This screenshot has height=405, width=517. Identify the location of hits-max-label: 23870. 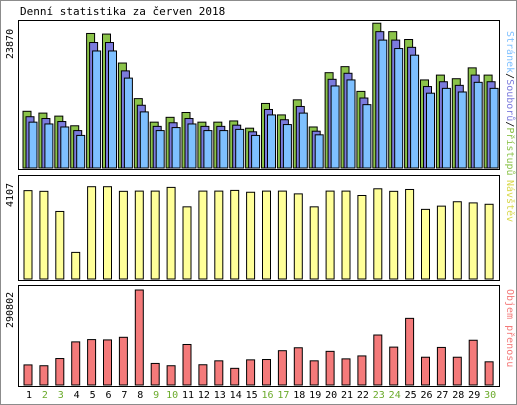
(10, 43).